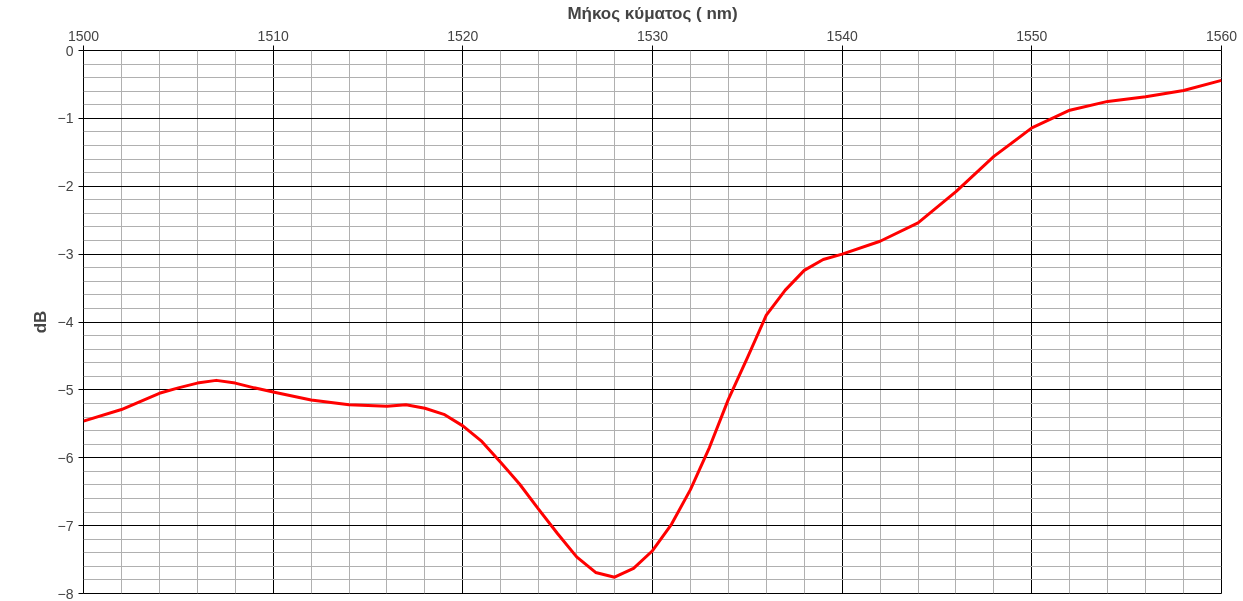 The height and width of the screenshot is (601, 1243). Describe the element at coordinates (1221, 35) in the screenshot. I see `x-tick-label: 1560` at that location.